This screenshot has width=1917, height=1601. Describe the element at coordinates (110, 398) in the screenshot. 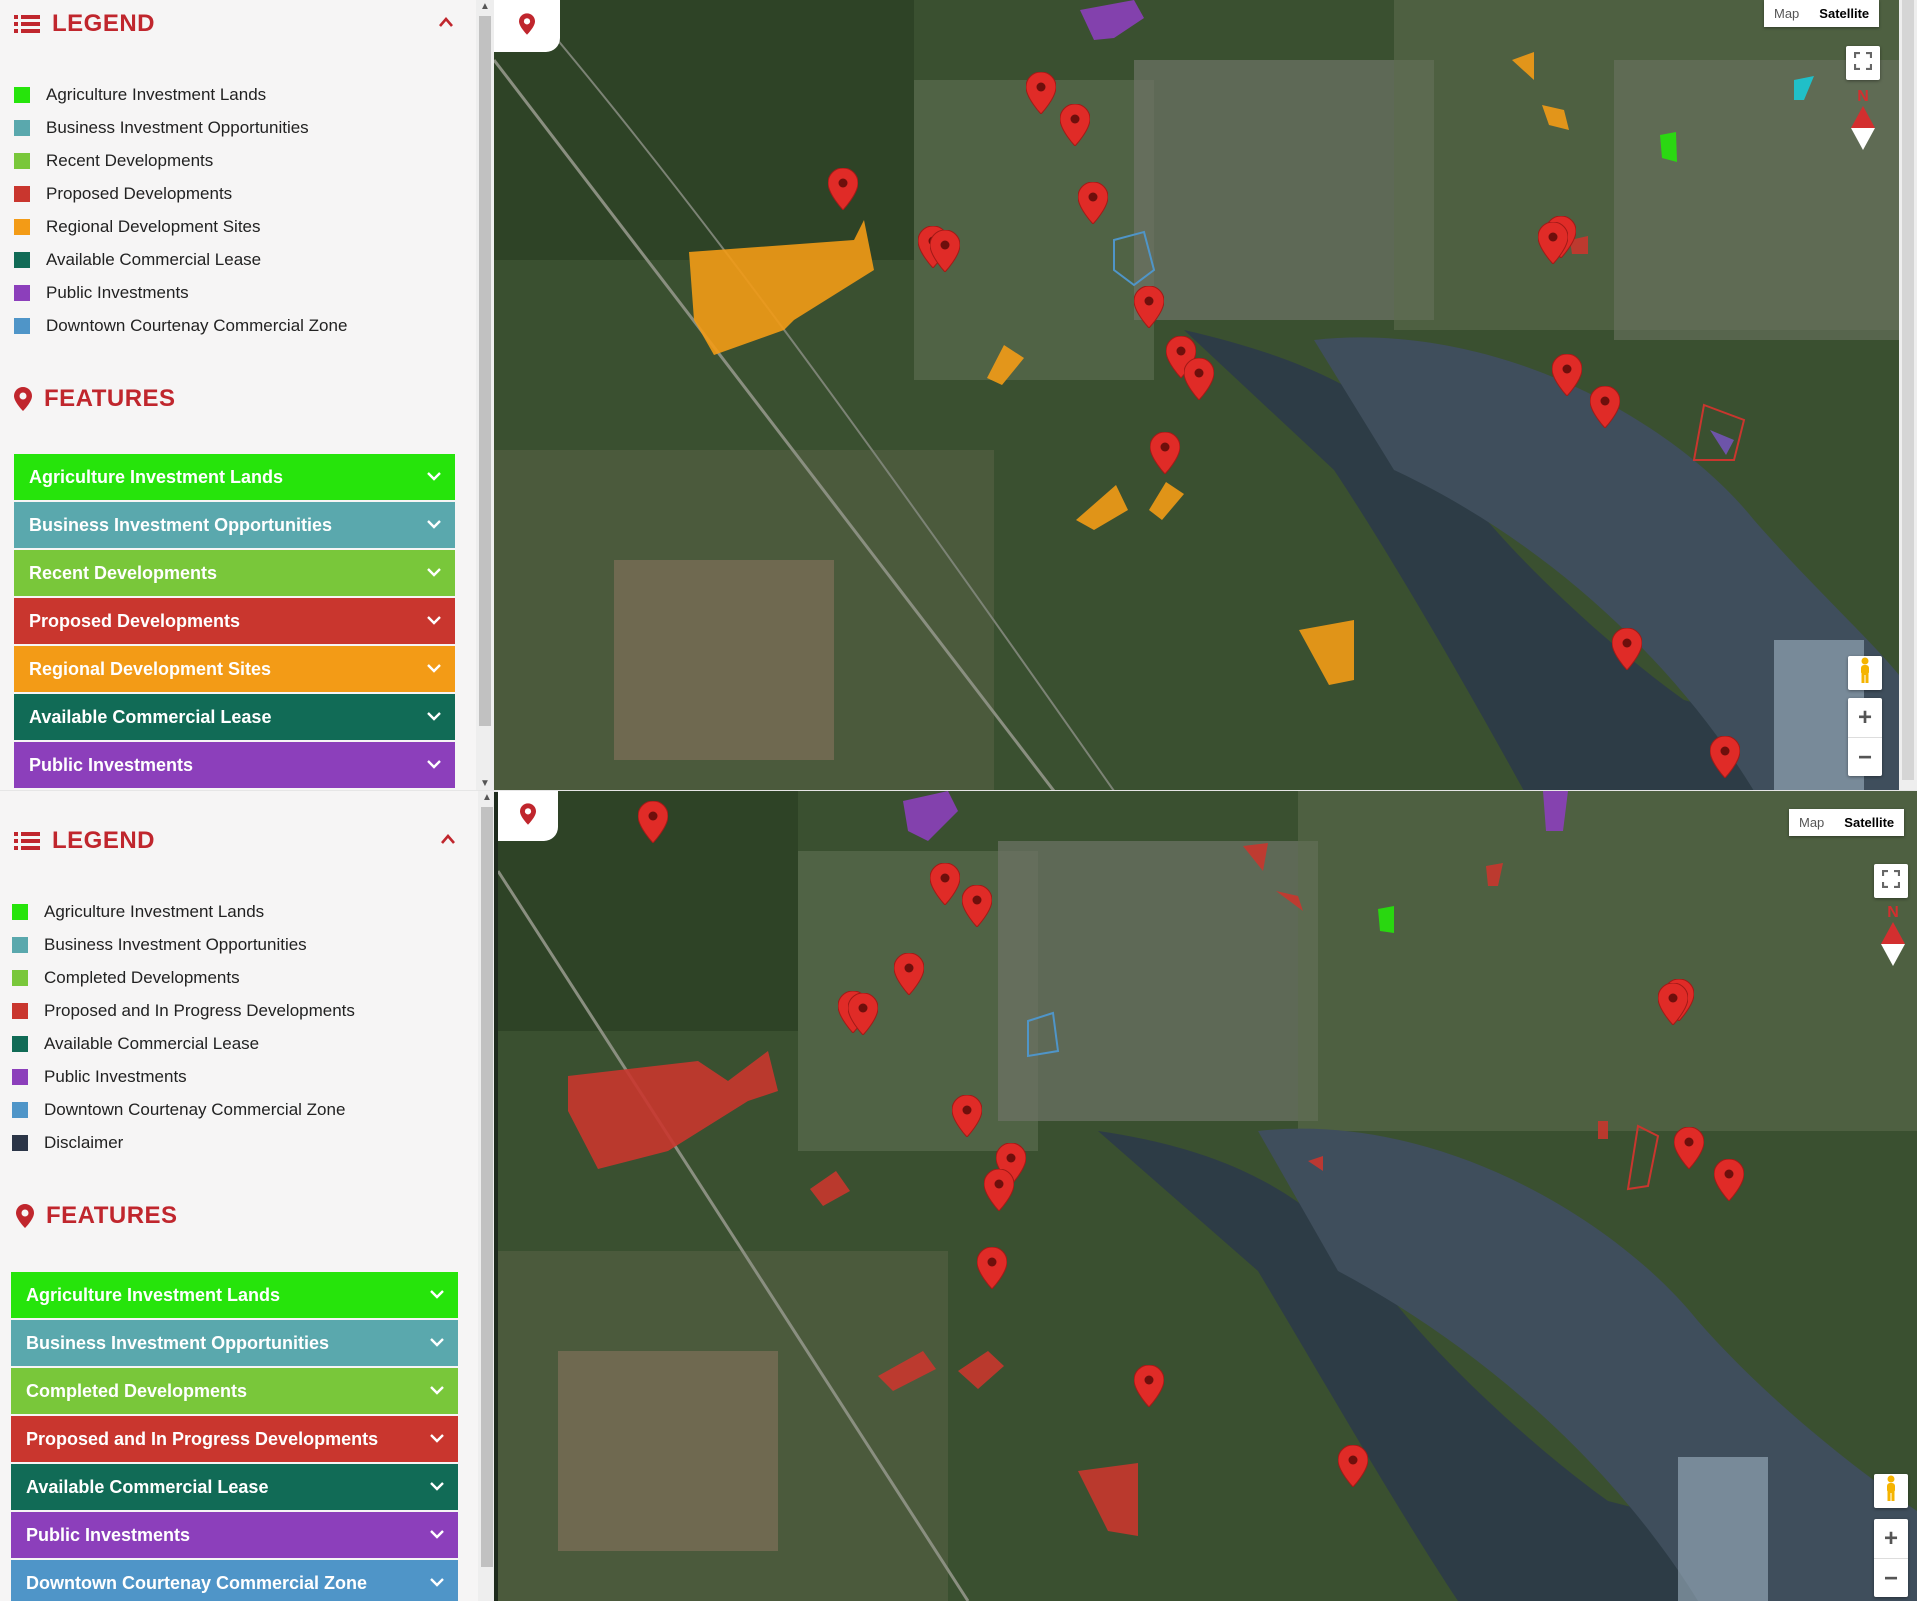

I see `features-title: FEATURES` at that location.